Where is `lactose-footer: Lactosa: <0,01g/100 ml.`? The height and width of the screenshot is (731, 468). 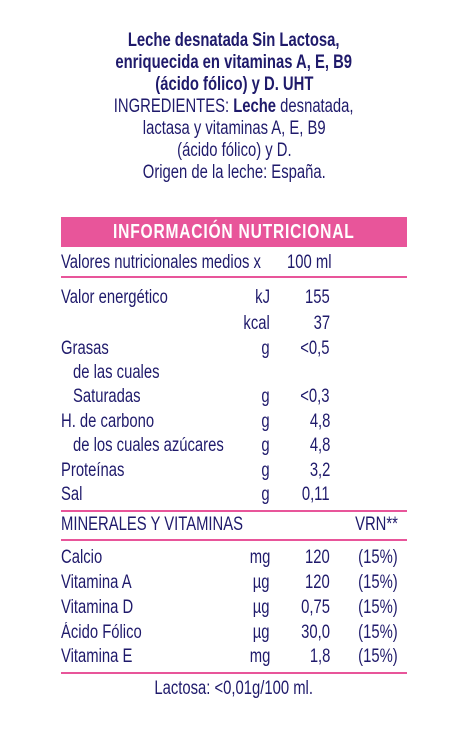
lactose-footer: Lactosa: <0,01g/100 ml. is located at coordinates (234, 688).